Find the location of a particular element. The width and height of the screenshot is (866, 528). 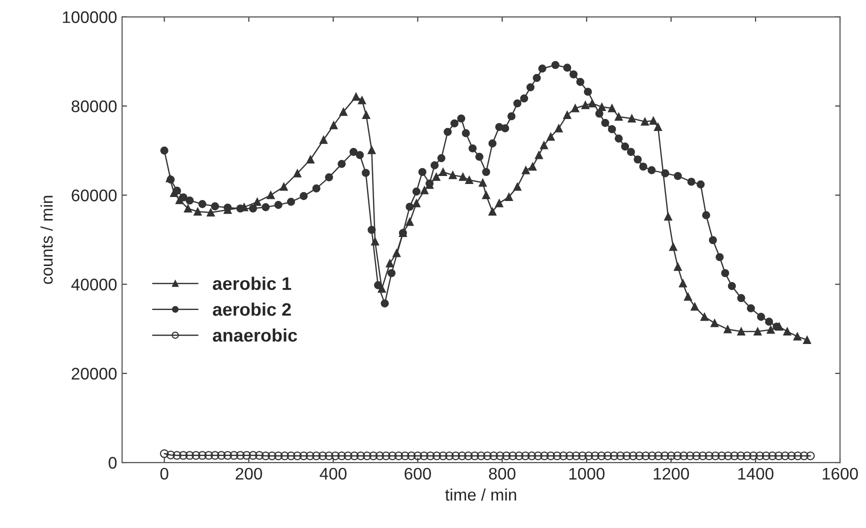

y-tick-label: 0 is located at coordinates (112, 462).